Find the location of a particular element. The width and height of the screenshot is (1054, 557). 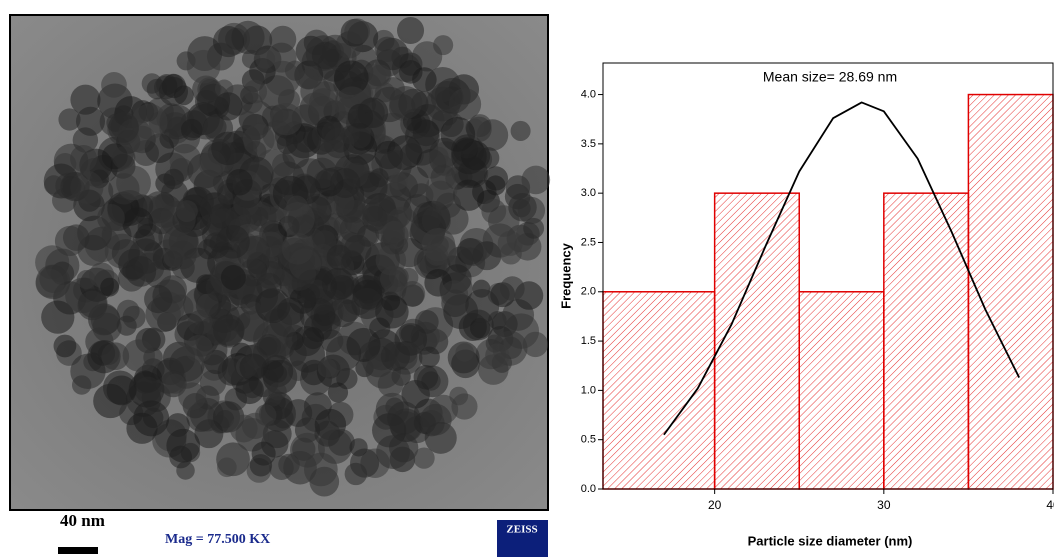

x-tick-label: 30 is located at coordinates (884, 505).